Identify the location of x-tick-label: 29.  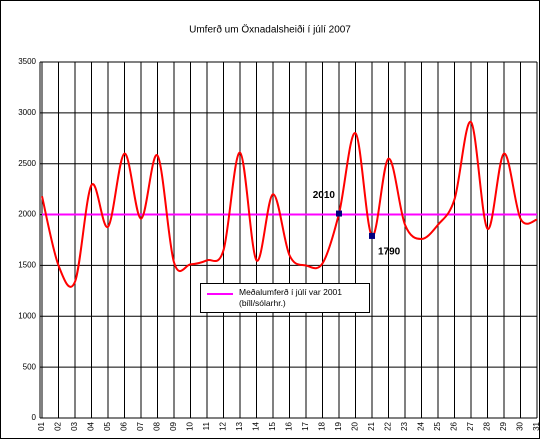
(503, 425).